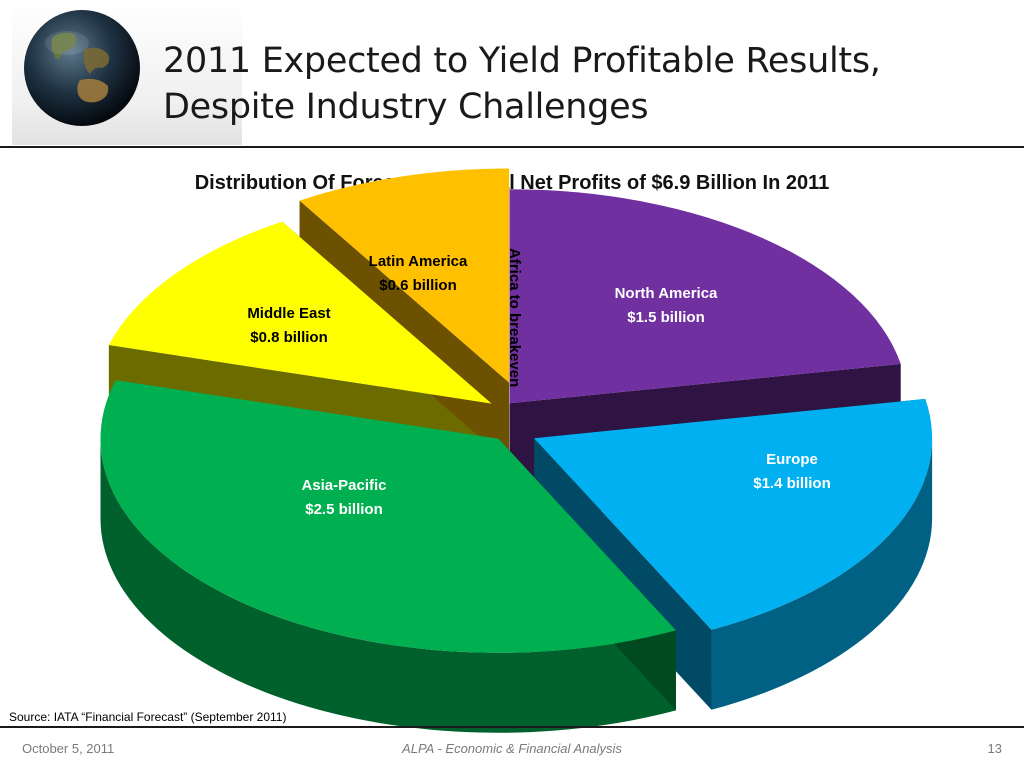 This screenshot has height=768, width=1024. Describe the element at coordinates (792, 483) in the screenshot. I see `slice-value-europe: $1.4 billion` at that location.